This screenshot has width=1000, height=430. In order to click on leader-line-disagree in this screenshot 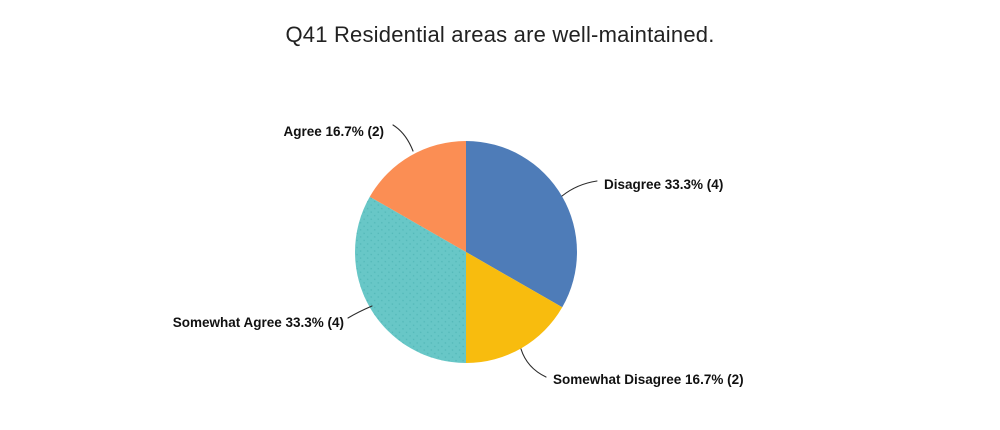, I will do `click(579, 188)`.